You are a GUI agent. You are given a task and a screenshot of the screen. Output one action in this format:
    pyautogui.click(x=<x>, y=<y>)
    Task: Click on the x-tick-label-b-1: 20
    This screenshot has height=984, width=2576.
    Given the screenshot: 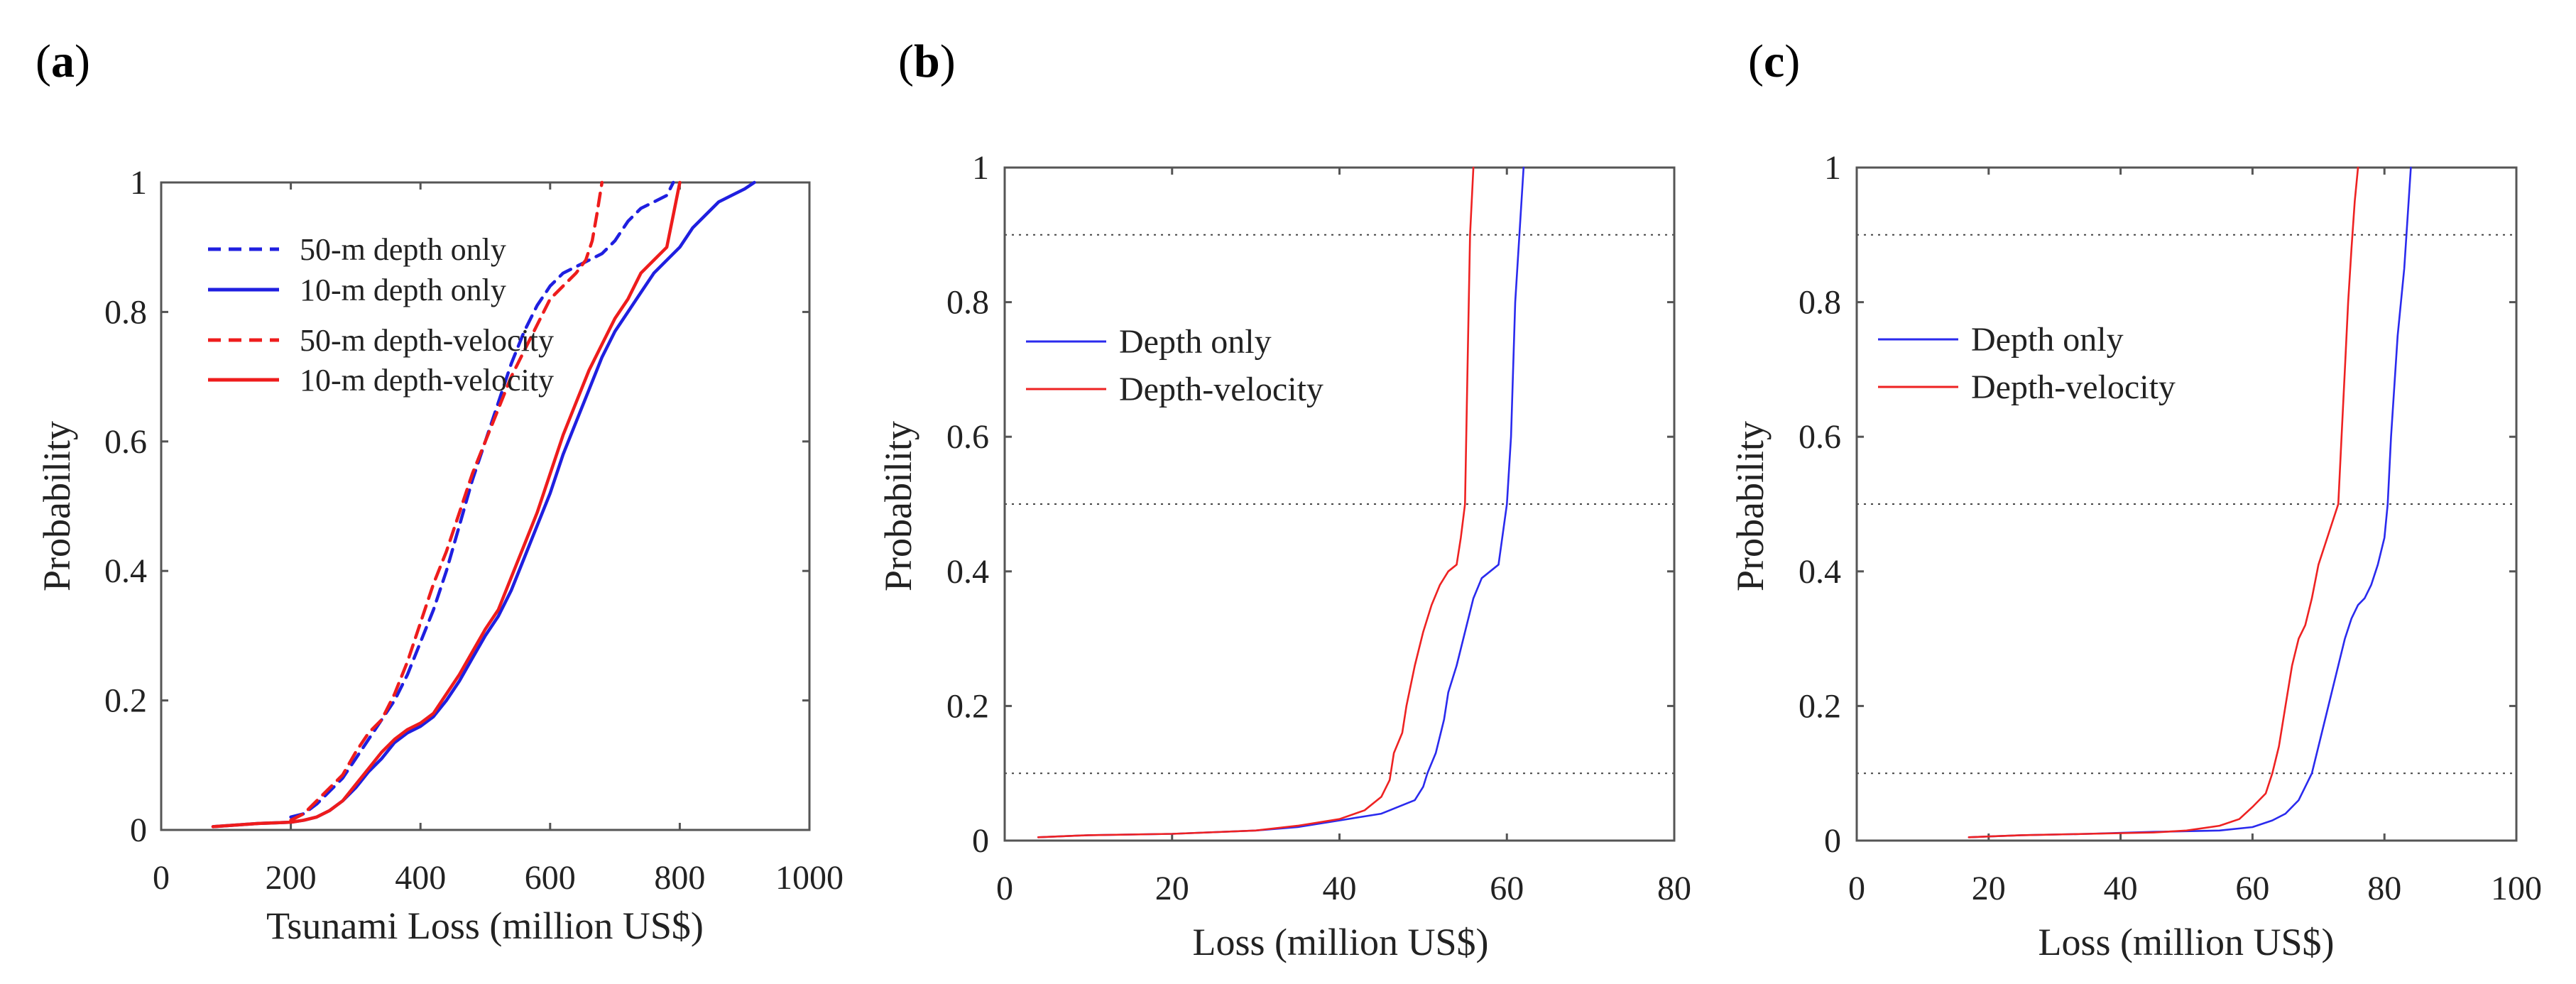 What is the action you would take?
    pyautogui.click(x=1172, y=888)
    